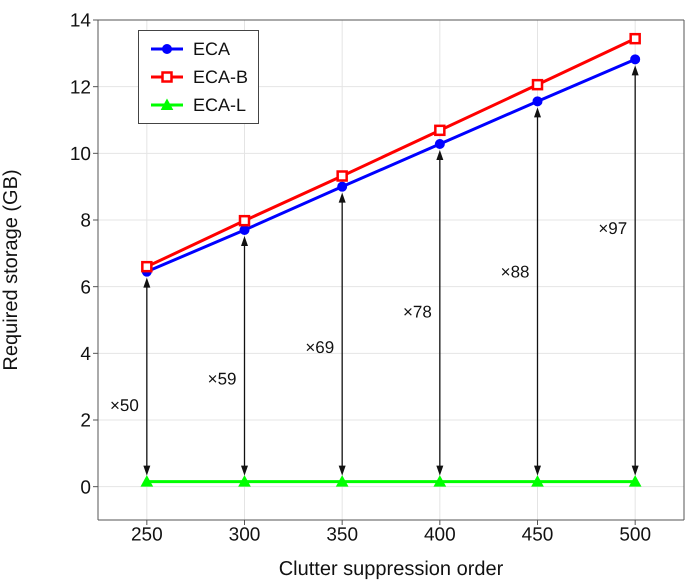  I want to click on y-tick-label: 12, so click(80, 87).